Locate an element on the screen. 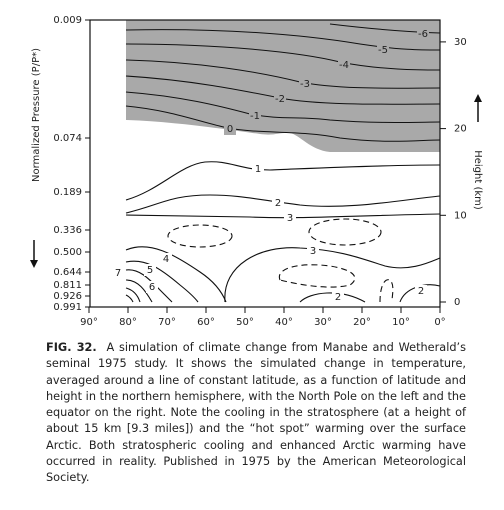 This screenshot has width=504, height=510. x-tick-label: 90° is located at coordinates (89, 322).